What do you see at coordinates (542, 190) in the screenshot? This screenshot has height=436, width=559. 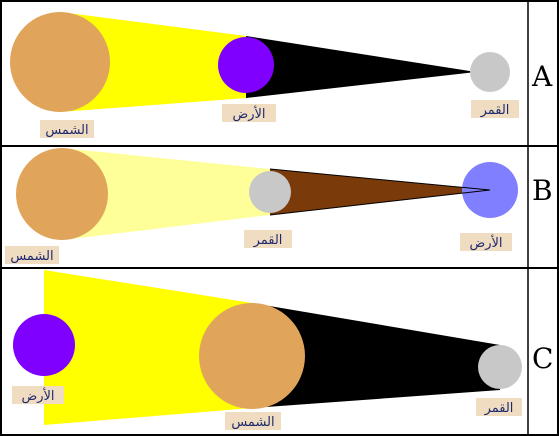 I see `panel-letter: B` at bounding box center [542, 190].